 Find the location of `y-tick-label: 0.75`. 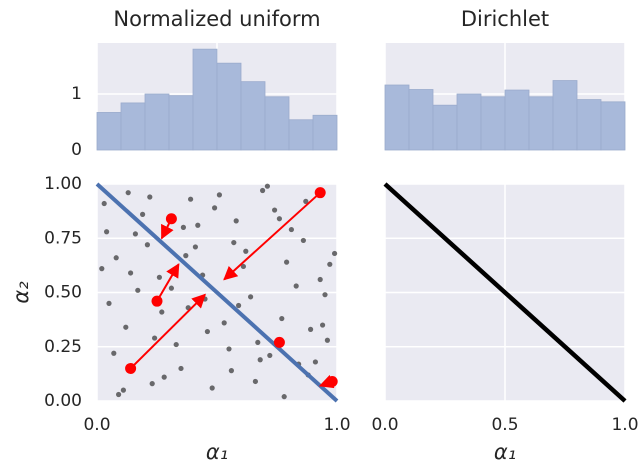

y-tick-label: 0.75 is located at coordinates (63, 238).